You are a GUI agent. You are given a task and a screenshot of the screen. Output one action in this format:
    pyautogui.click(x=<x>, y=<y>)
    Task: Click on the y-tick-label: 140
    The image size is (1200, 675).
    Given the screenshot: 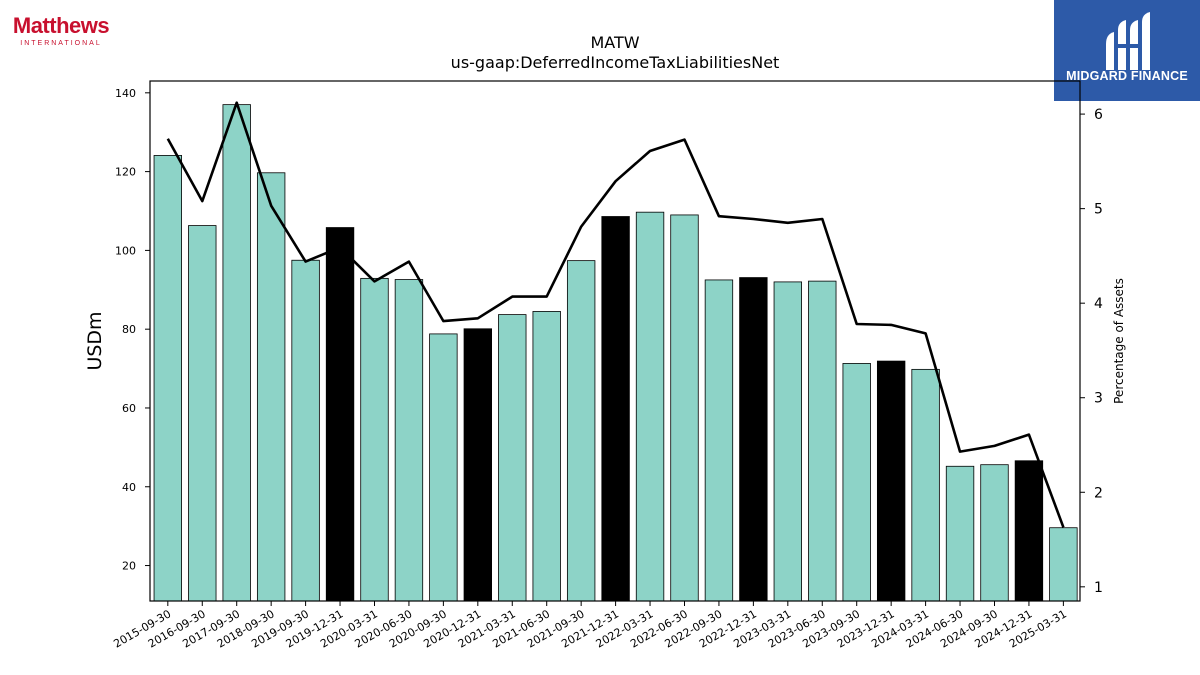 What is the action you would take?
    pyautogui.click(x=125, y=93)
    